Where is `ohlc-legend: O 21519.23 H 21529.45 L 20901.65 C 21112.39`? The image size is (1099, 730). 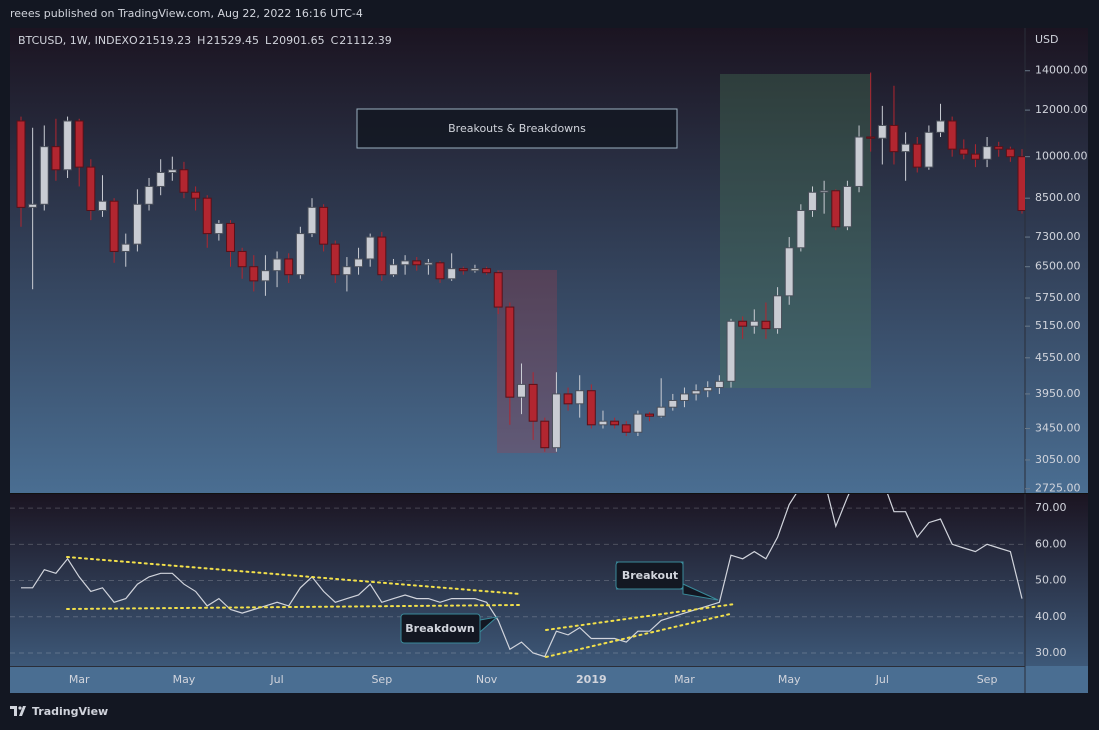
ohlc-legend: O 21519.23 H 21529.45 L 20901.65 C 21112.39 is located at coordinates (260, 40).